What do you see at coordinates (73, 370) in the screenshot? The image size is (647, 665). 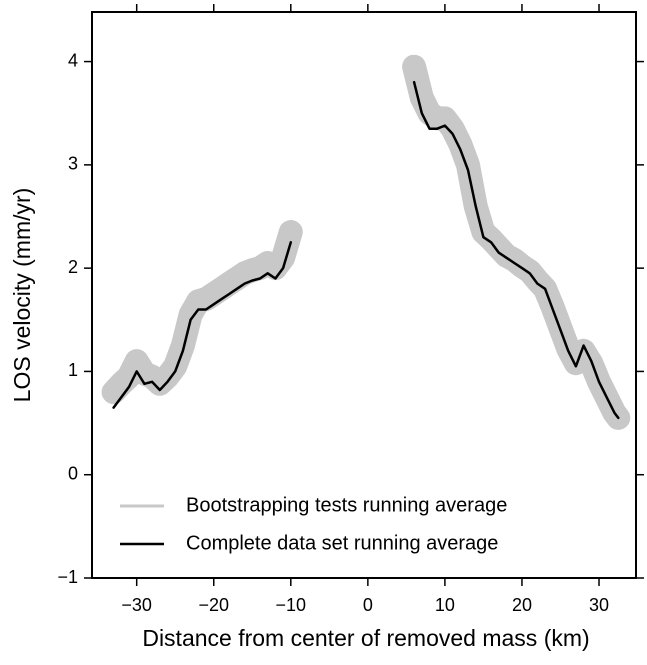 I see `y-tick-label: 1` at bounding box center [73, 370].